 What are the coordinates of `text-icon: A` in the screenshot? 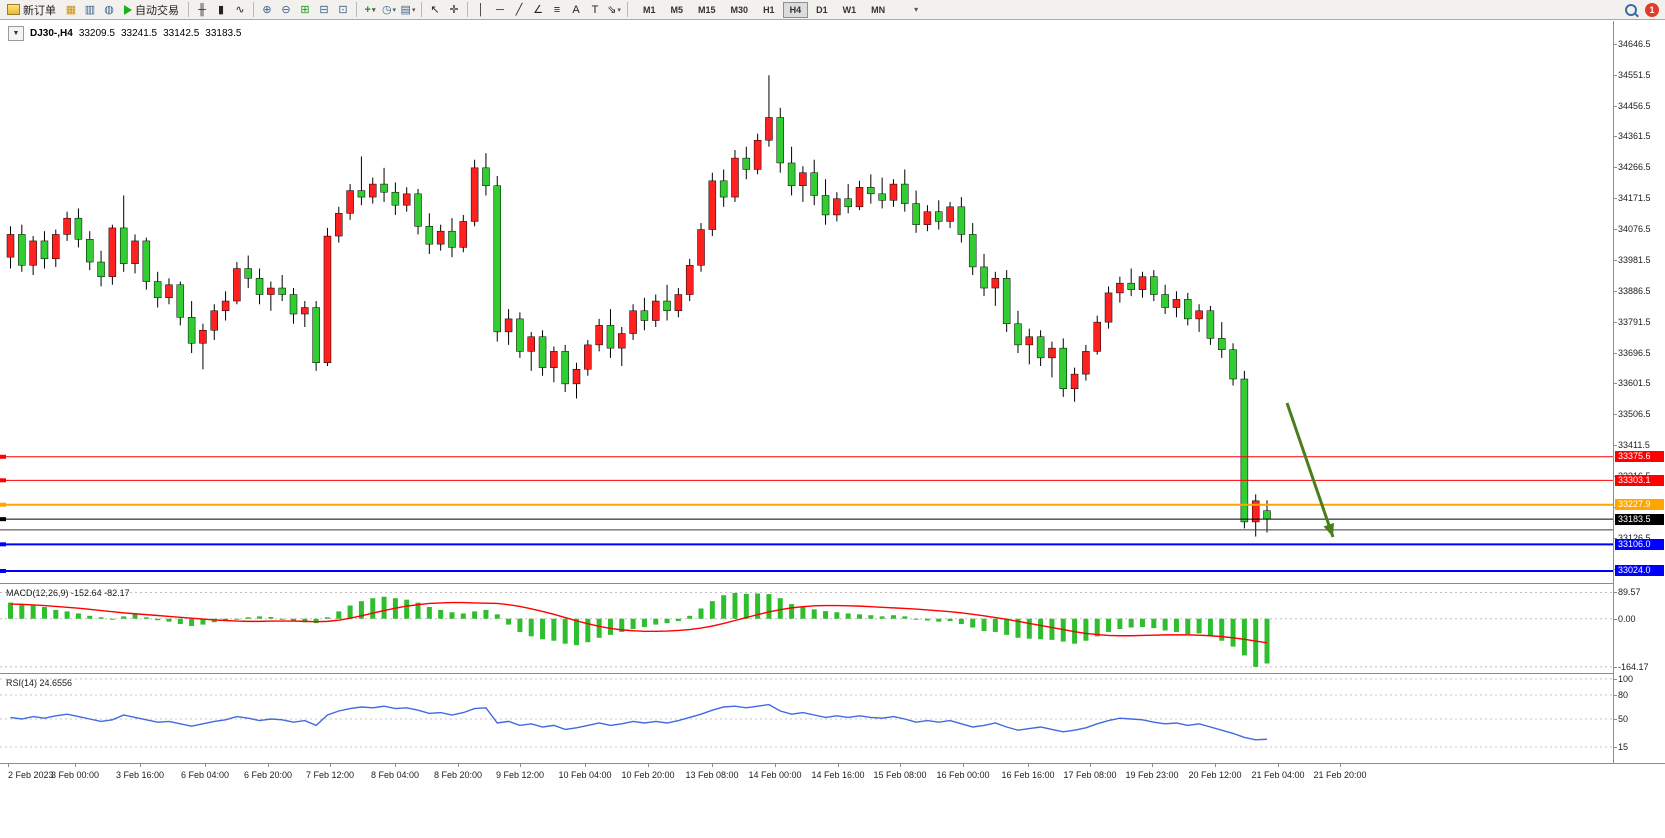 It's located at (576, 9).